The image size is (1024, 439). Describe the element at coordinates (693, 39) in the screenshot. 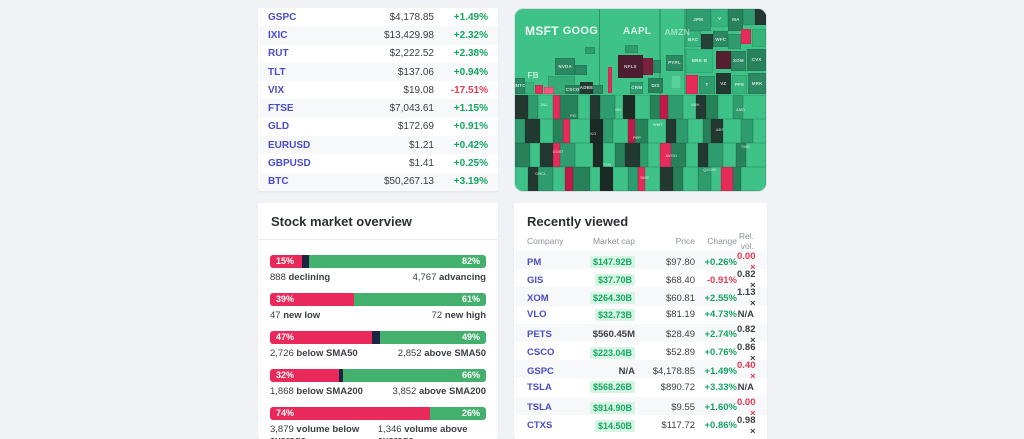

I see `heatmap-tile-bac: BAC` at that location.